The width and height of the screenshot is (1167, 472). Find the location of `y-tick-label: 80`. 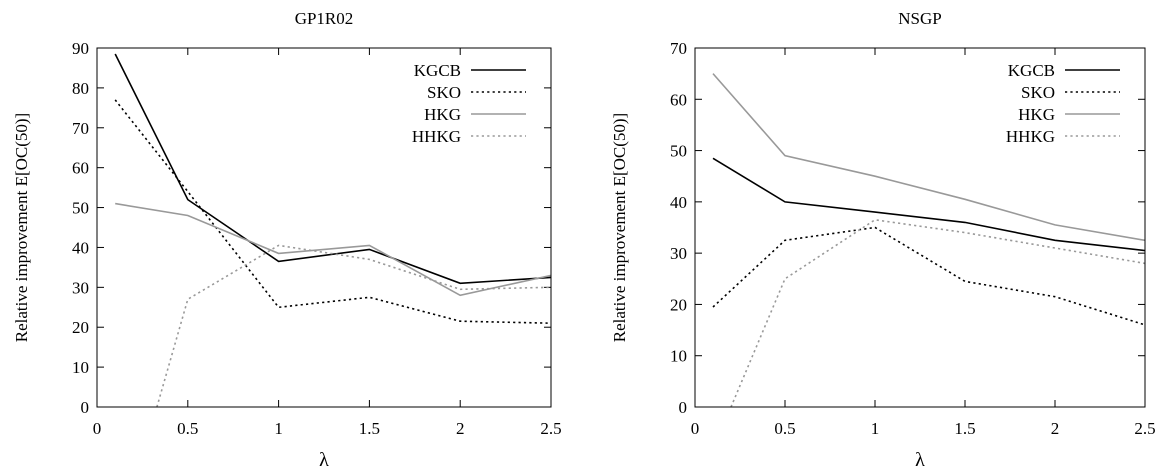

y-tick-label: 80 is located at coordinates (80, 88).